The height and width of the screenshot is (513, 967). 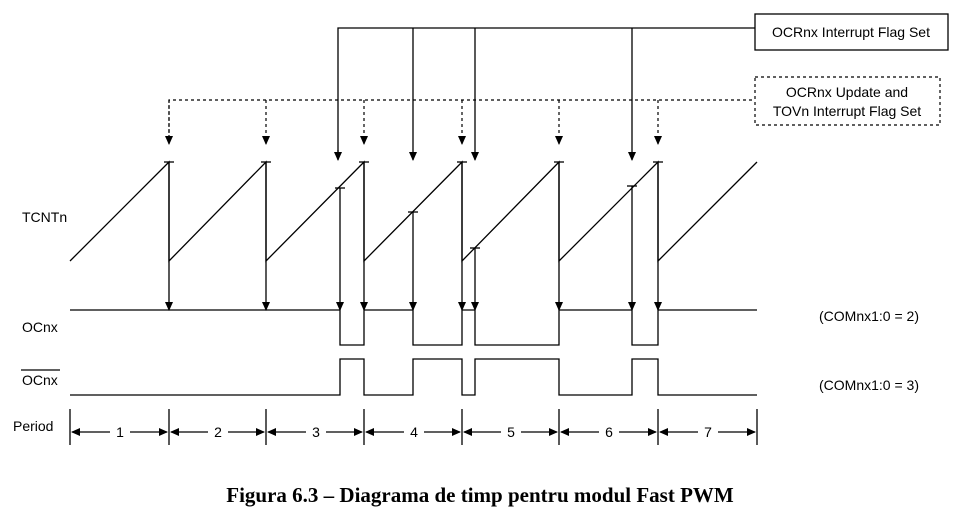 I want to click on ocnx-label: OCnx, so click(x=40, y=327).